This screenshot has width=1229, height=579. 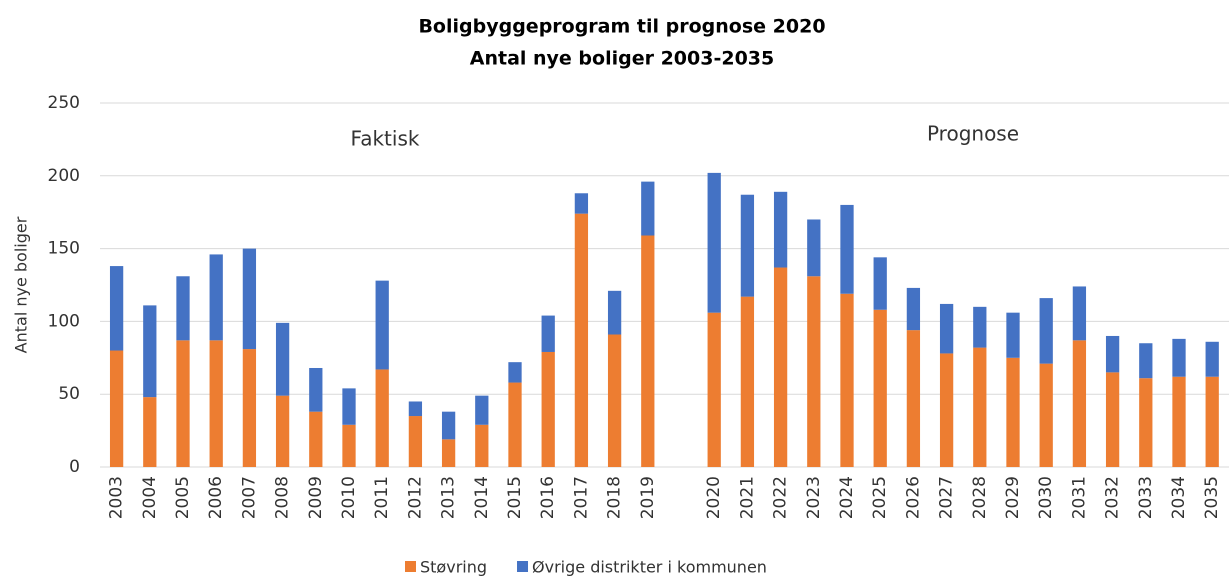 I want to click on legend-label: Støvring, so click(x=453, y=567).